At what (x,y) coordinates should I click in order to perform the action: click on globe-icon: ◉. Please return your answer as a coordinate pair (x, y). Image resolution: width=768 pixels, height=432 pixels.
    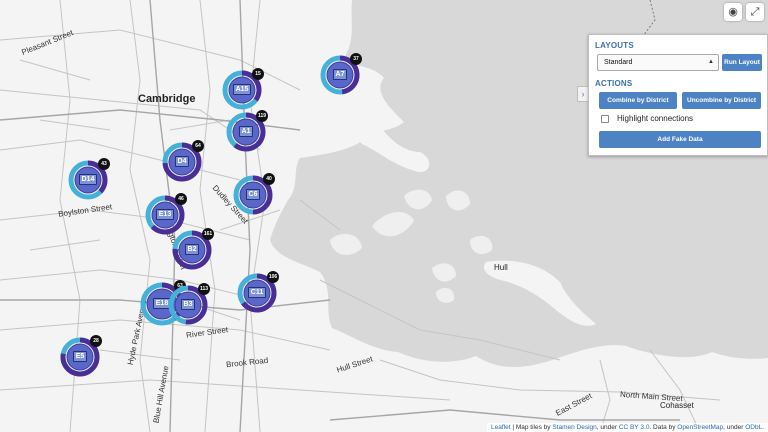
    Looking at the image, I should click on (733, 12).